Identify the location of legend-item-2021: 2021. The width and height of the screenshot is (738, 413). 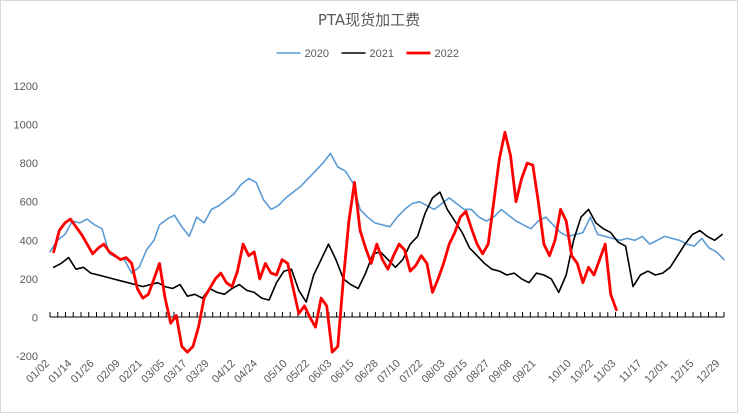
(367, 54).